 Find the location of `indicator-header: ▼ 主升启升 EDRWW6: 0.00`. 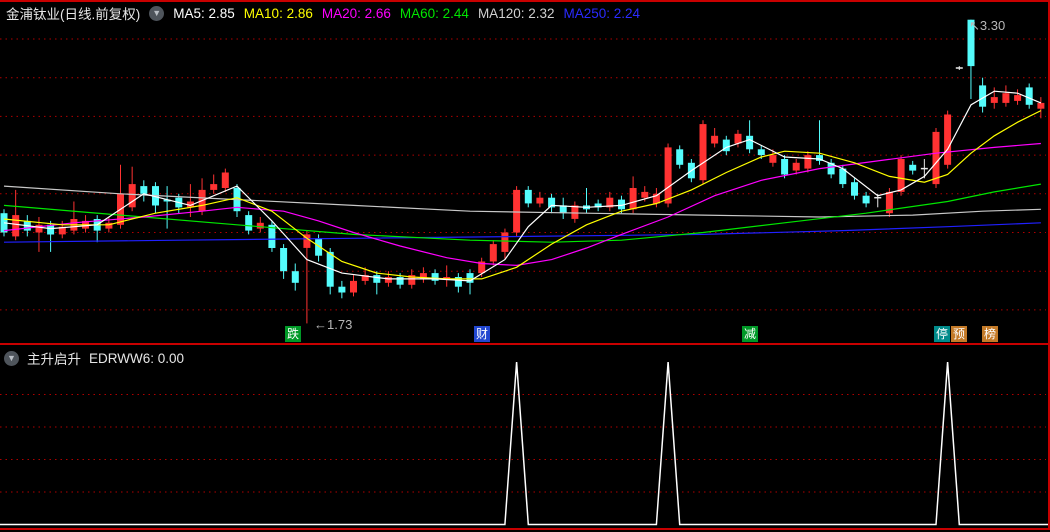

indicator-header: ▼ 主升启升 EDRWW6: 0.00 is located at coordinates (94, 358).